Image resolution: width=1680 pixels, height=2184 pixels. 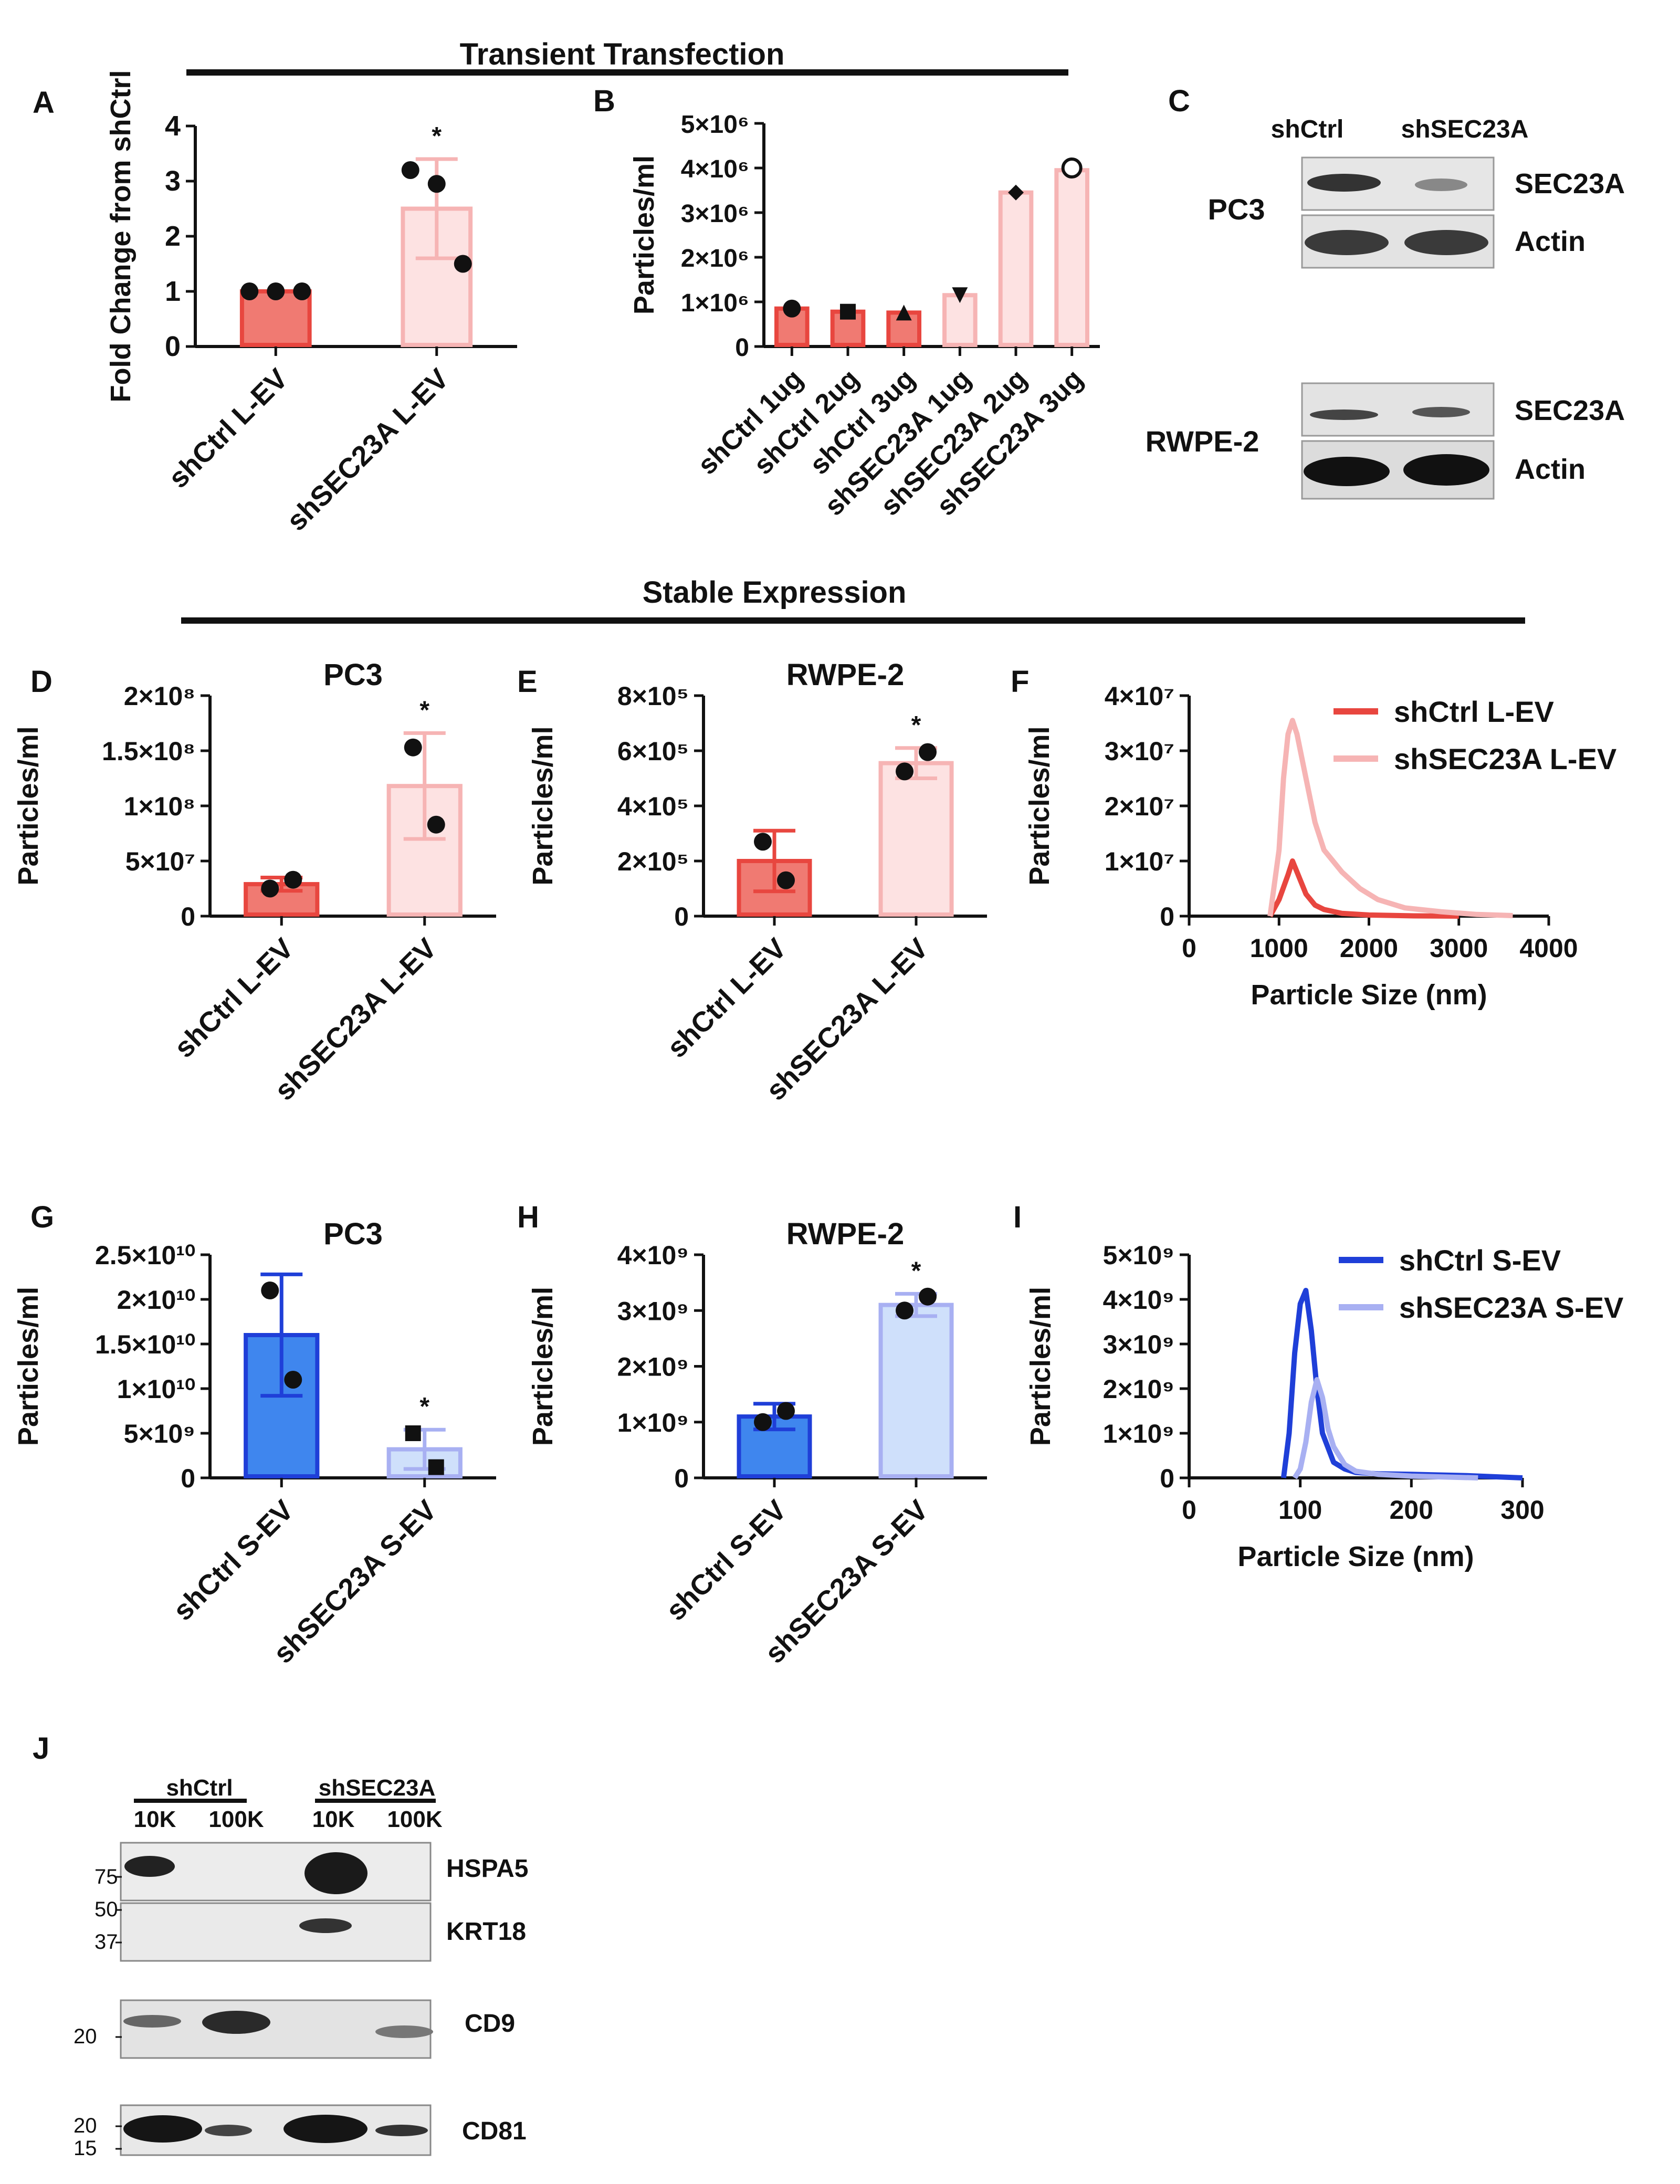 What do you see at coordinates (1570, 184) in the screenshot?
I see `band-label-pc3-sec23a: SEC23A` at bounding box center [1570, 184].